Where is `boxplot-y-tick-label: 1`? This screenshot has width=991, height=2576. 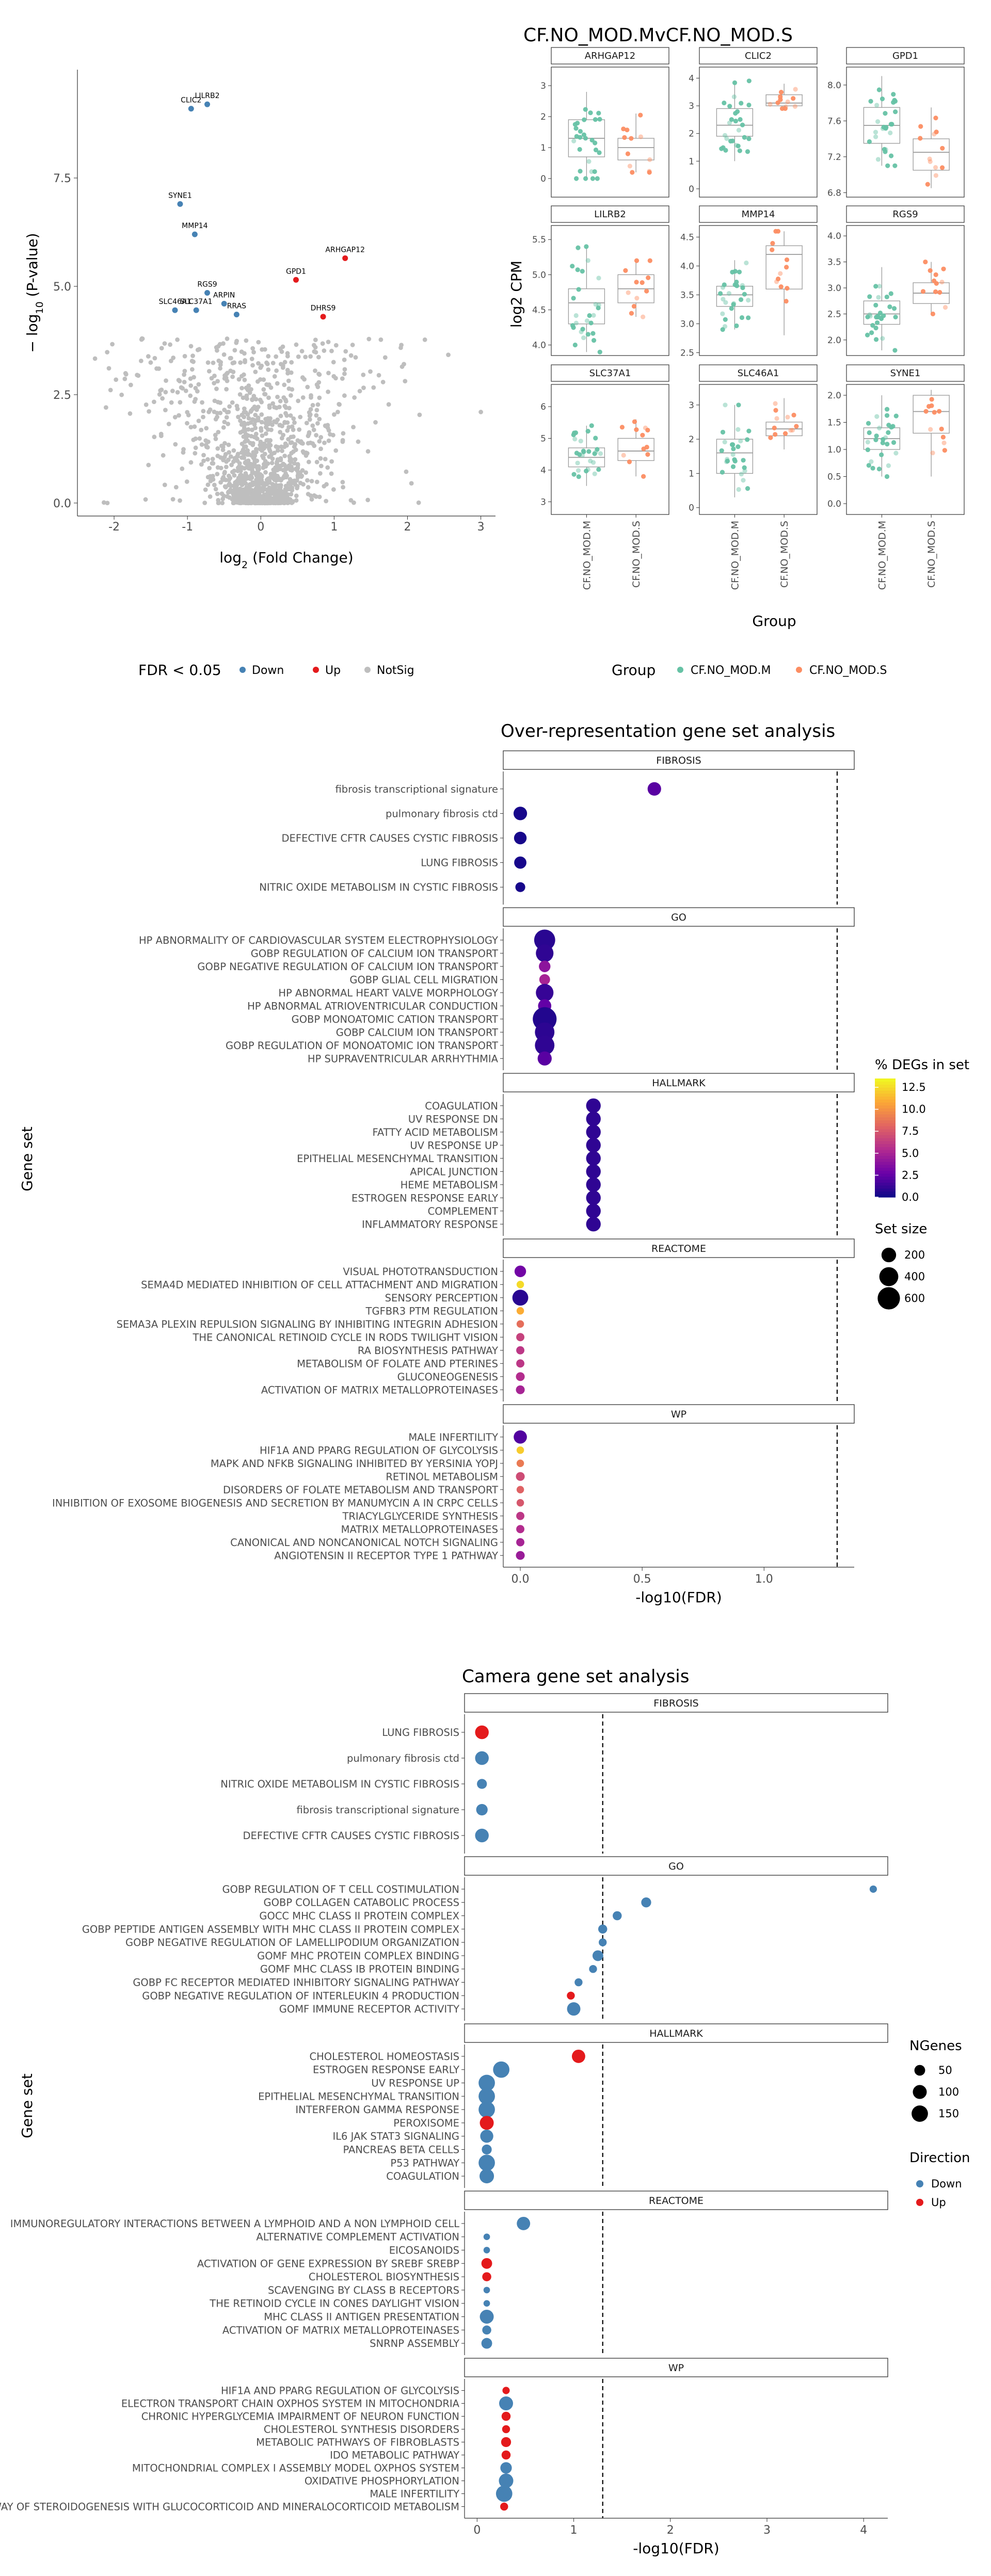 boxplot-y-tick-label: 1 is located at coordinates (543, 148).